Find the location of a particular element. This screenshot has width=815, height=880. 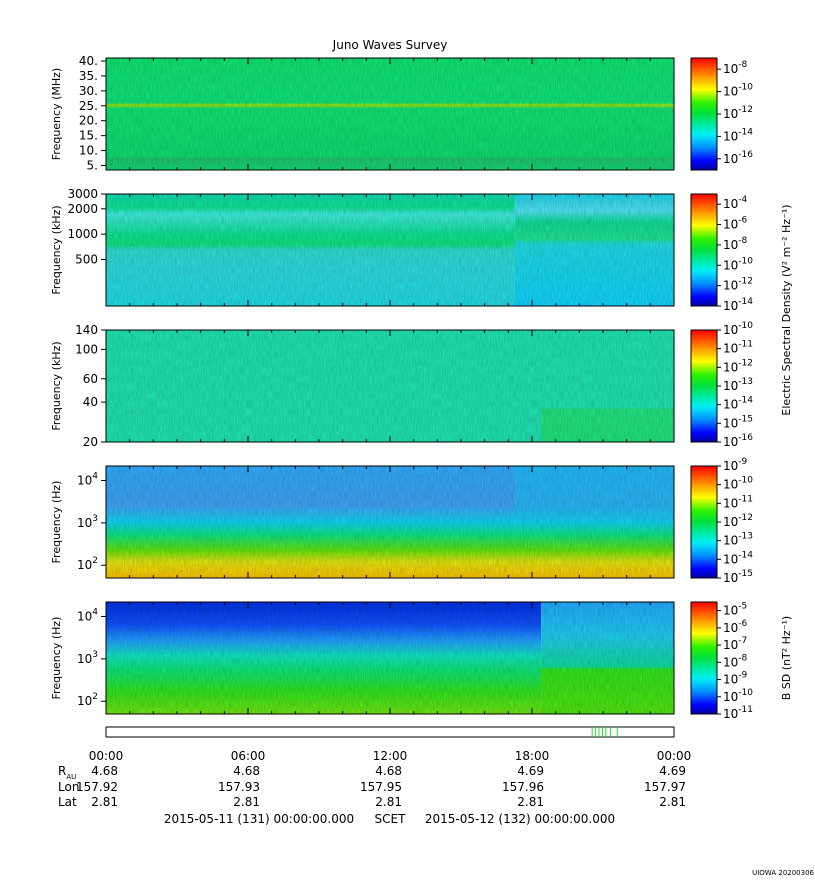

y-tick-label: 3000 is located at coordinates (82, 194).